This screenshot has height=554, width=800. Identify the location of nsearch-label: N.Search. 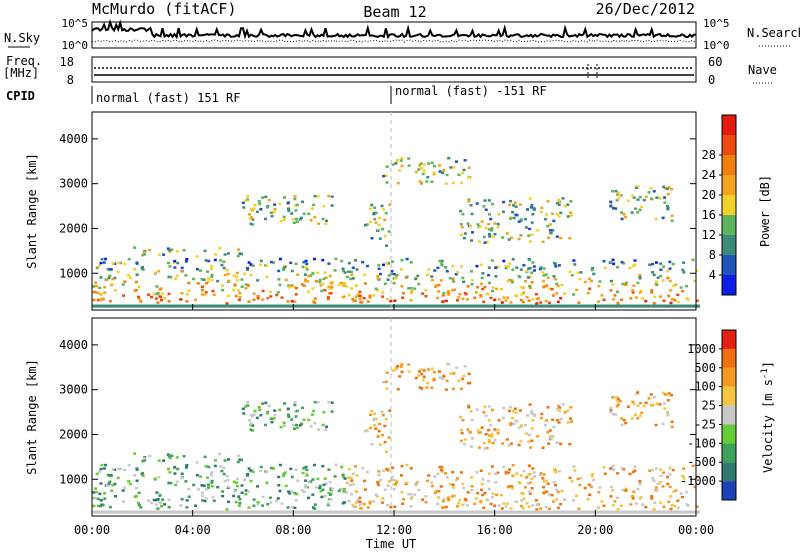
(773, 33).